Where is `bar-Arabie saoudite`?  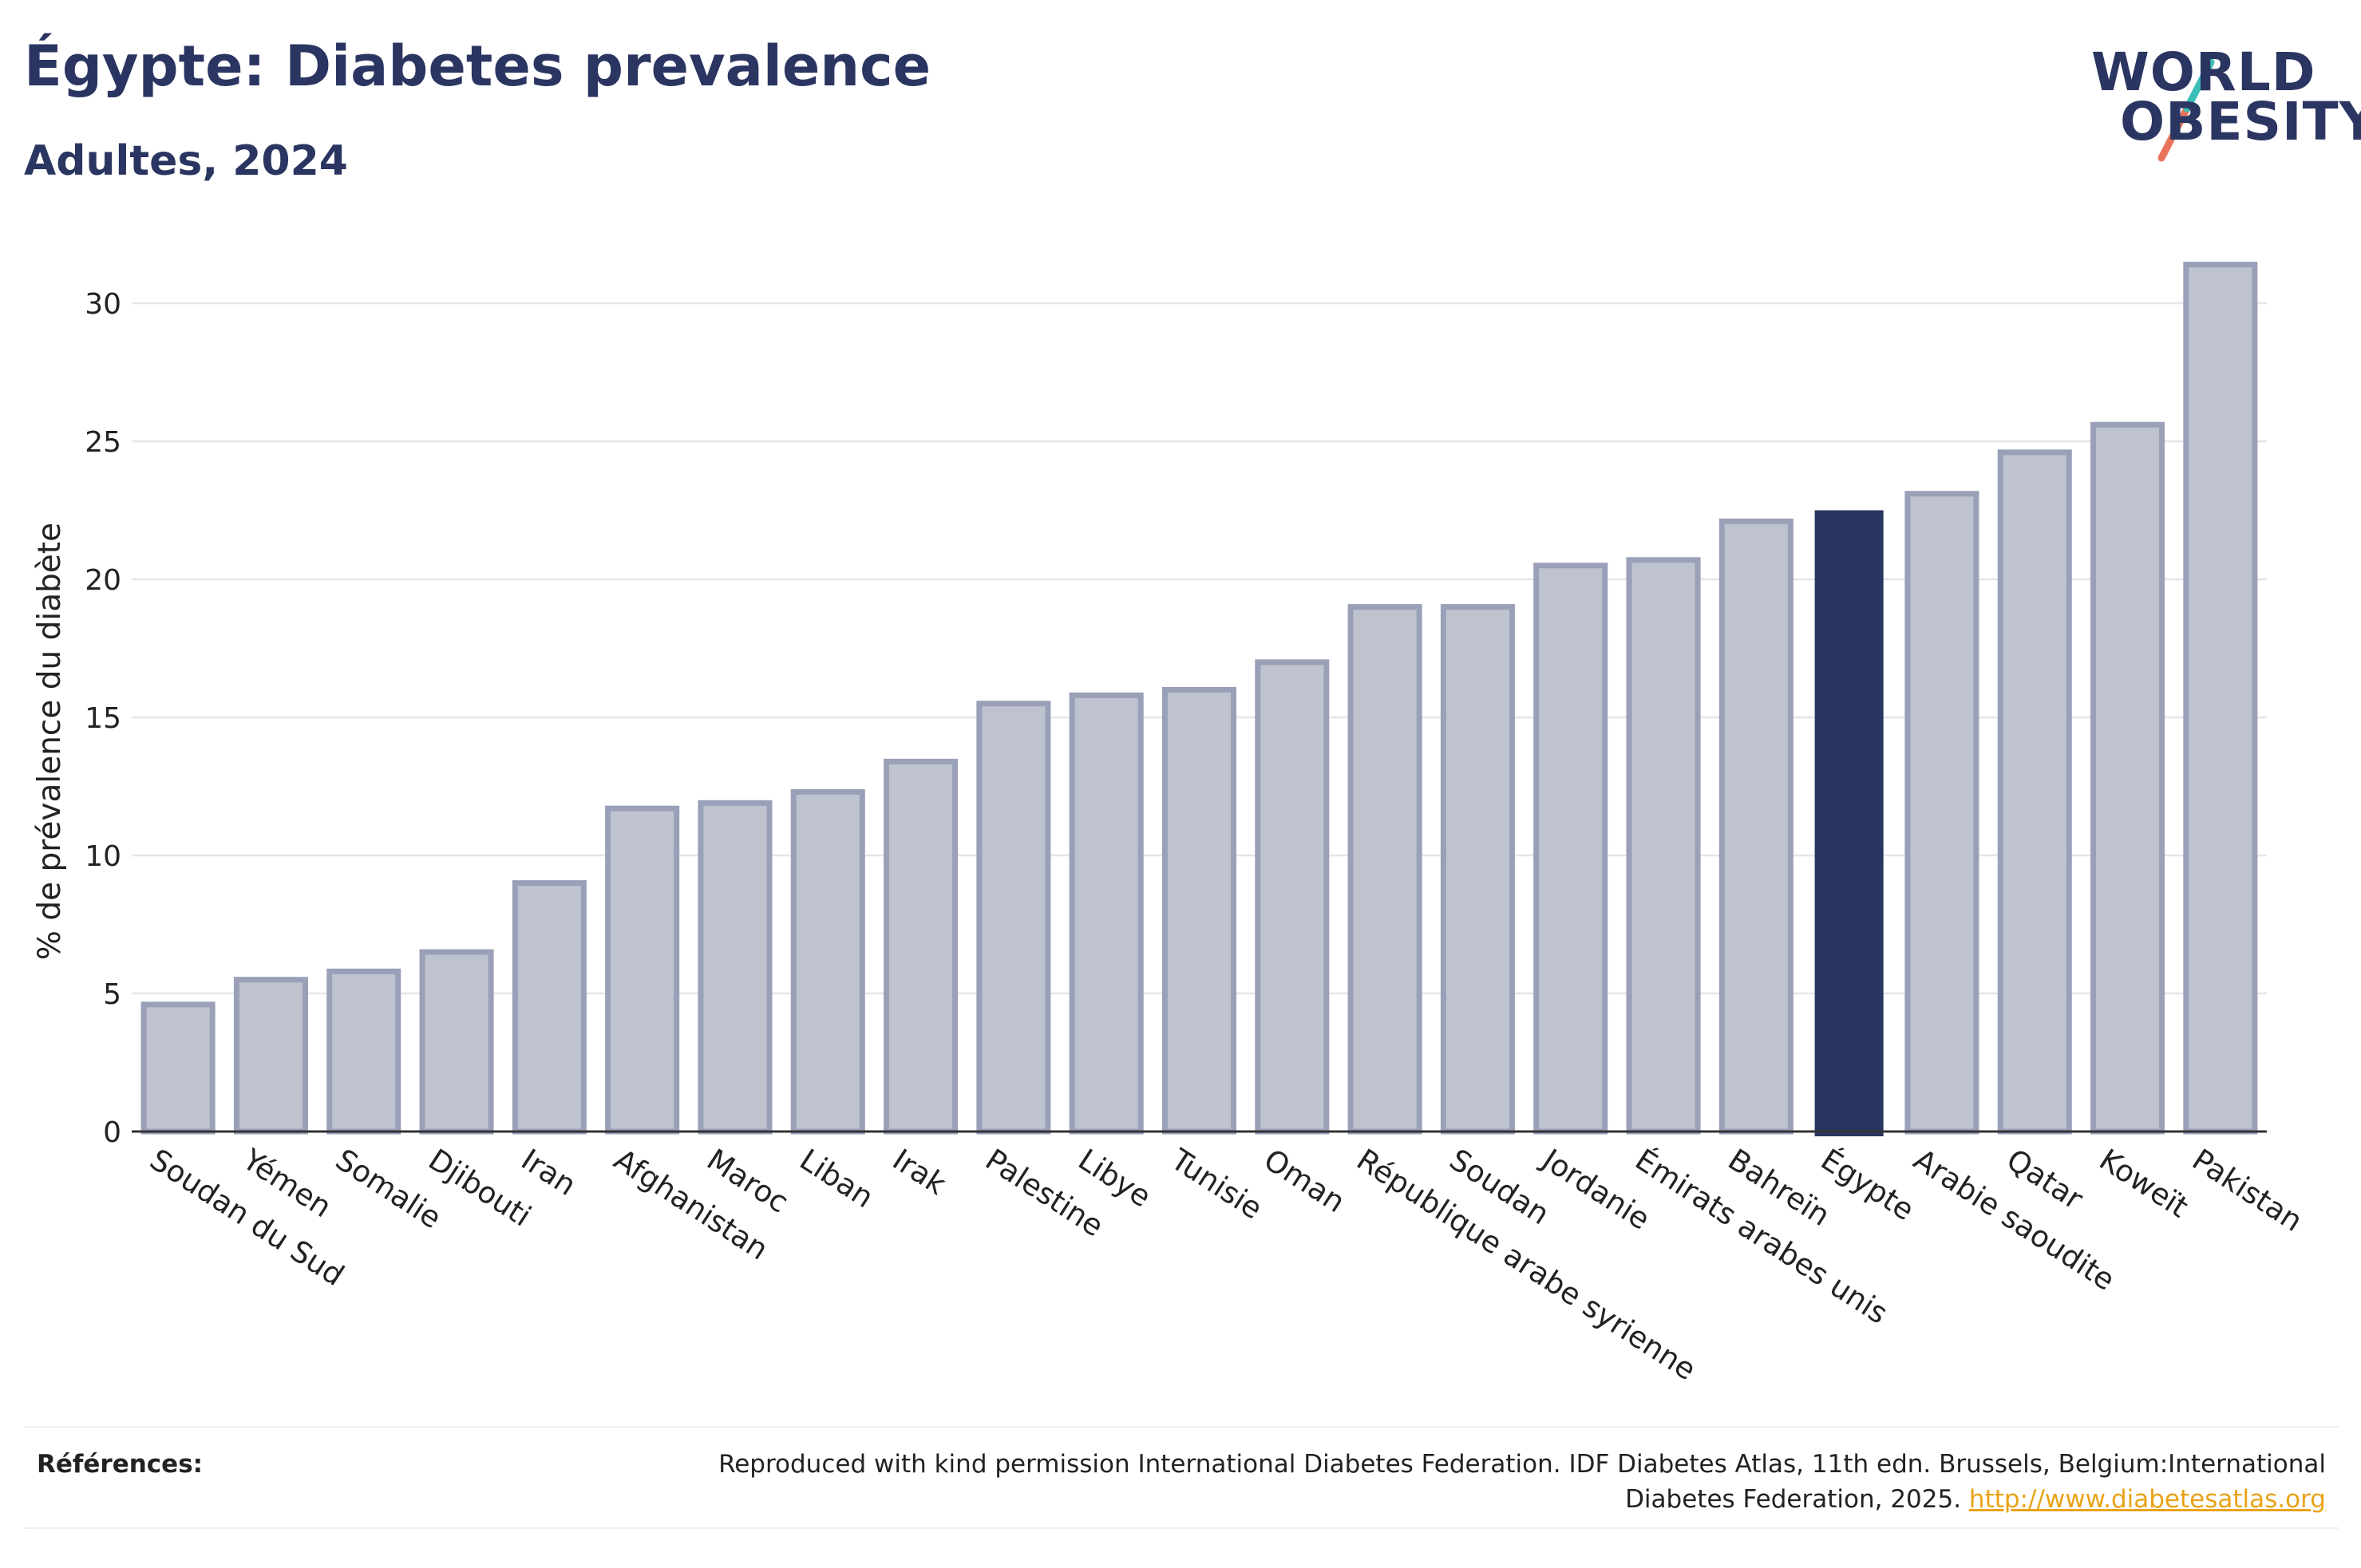 bar-Arabie saoudite is located at coordinates (1941, 813).